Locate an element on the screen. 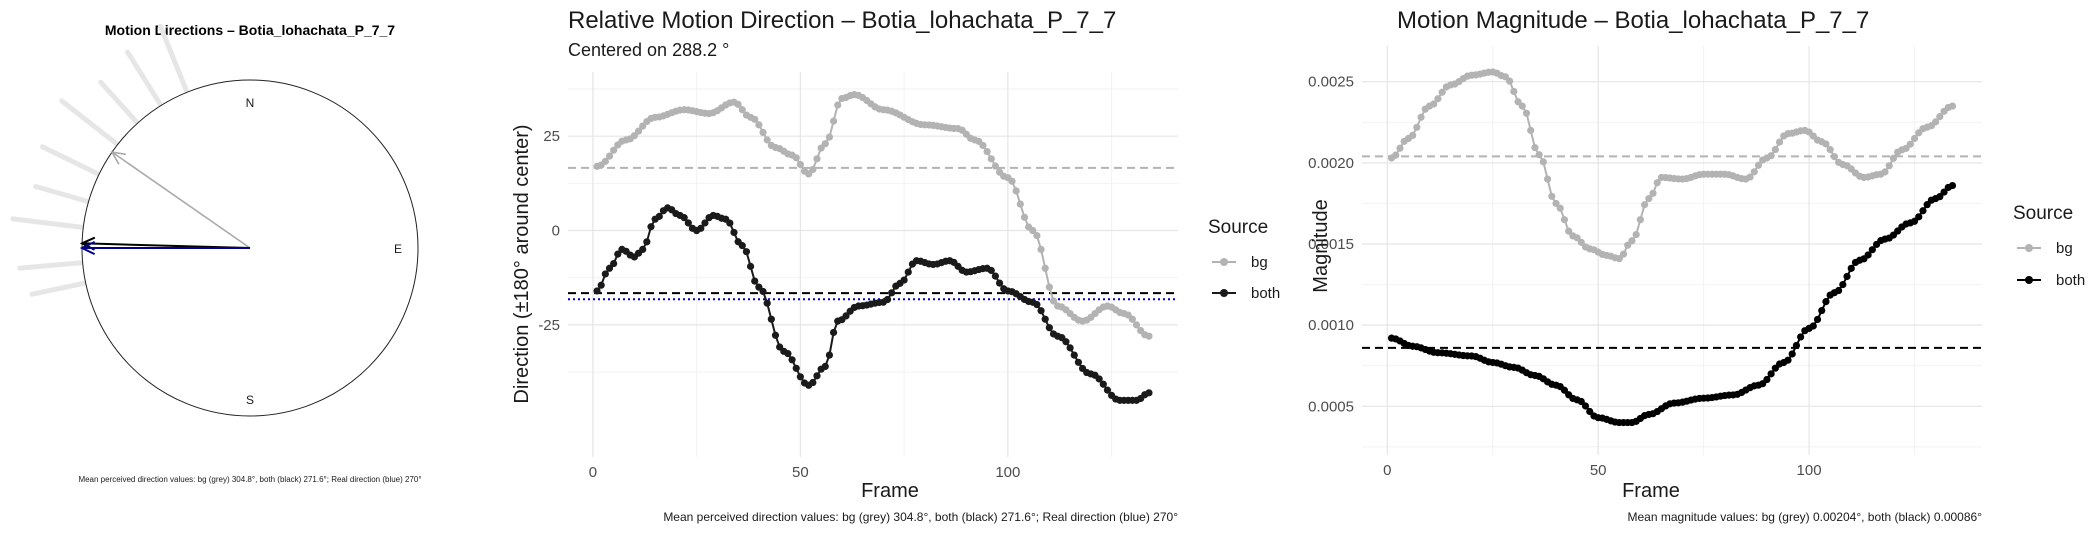  direction-x-axis-title: Frame is located at coordinates (890, 491).